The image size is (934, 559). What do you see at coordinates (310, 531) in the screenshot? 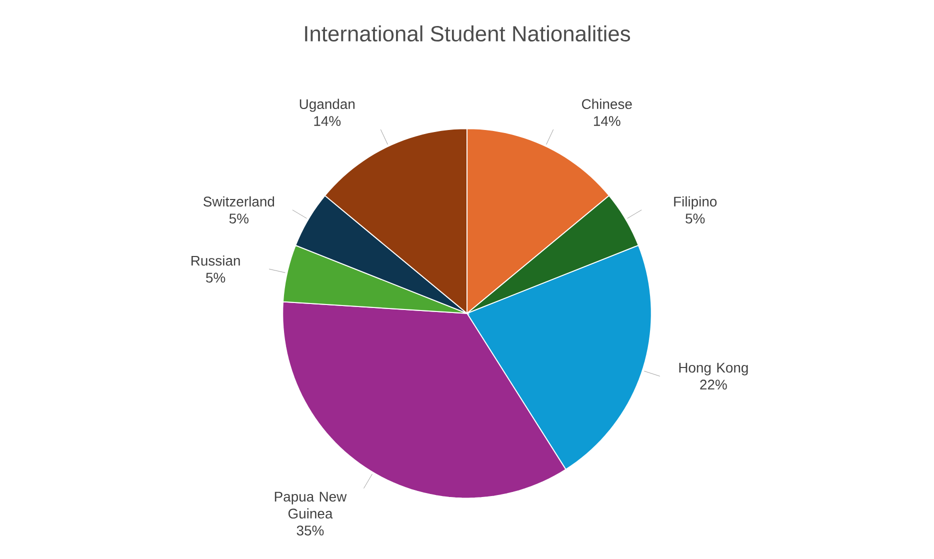
I see `data-label: 35%` at bounding box center [310, 531].